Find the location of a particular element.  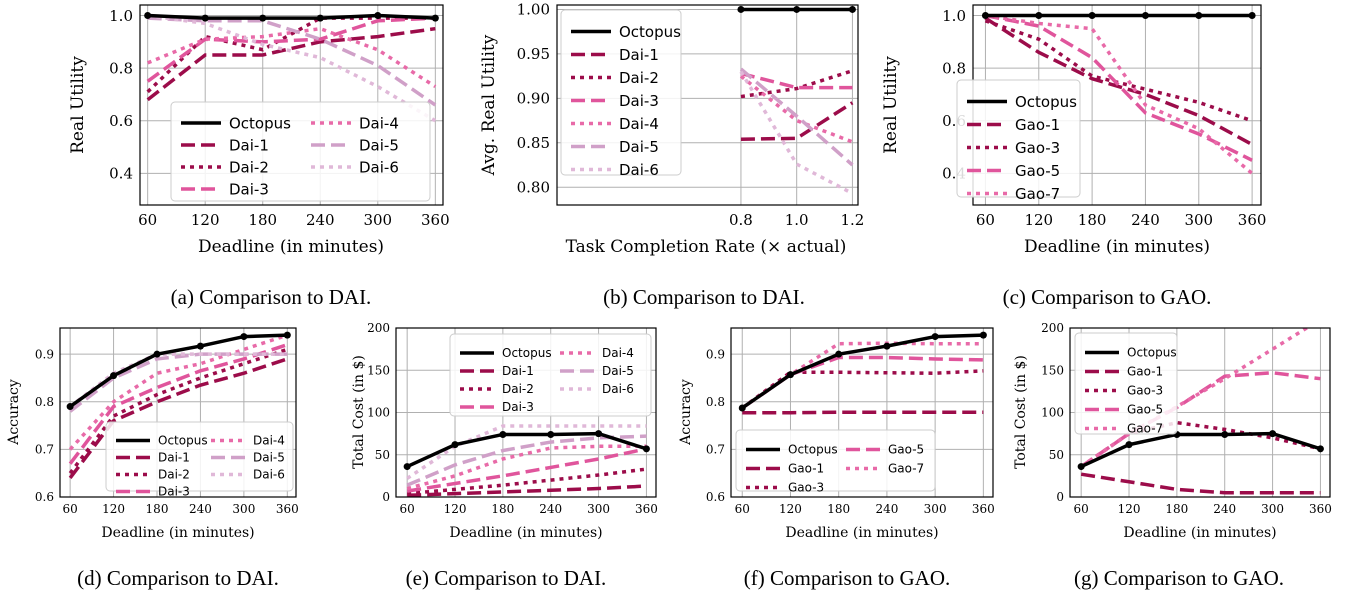

legend-label: Dai-2 is located at coordinates (518, 389).